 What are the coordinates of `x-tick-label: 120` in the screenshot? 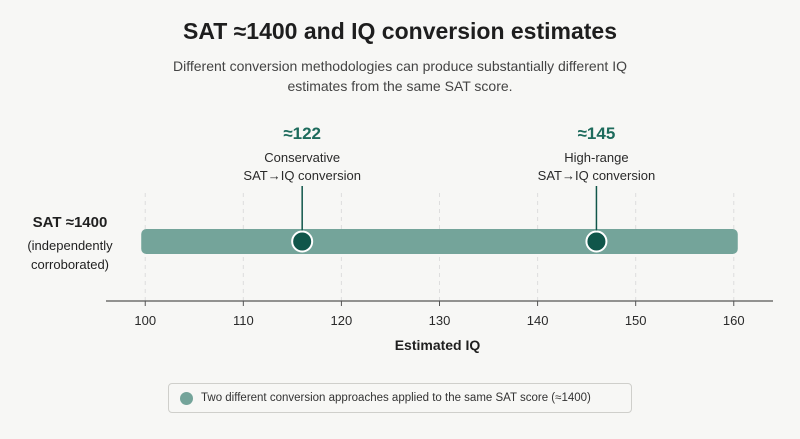 It's located at (342, 320).